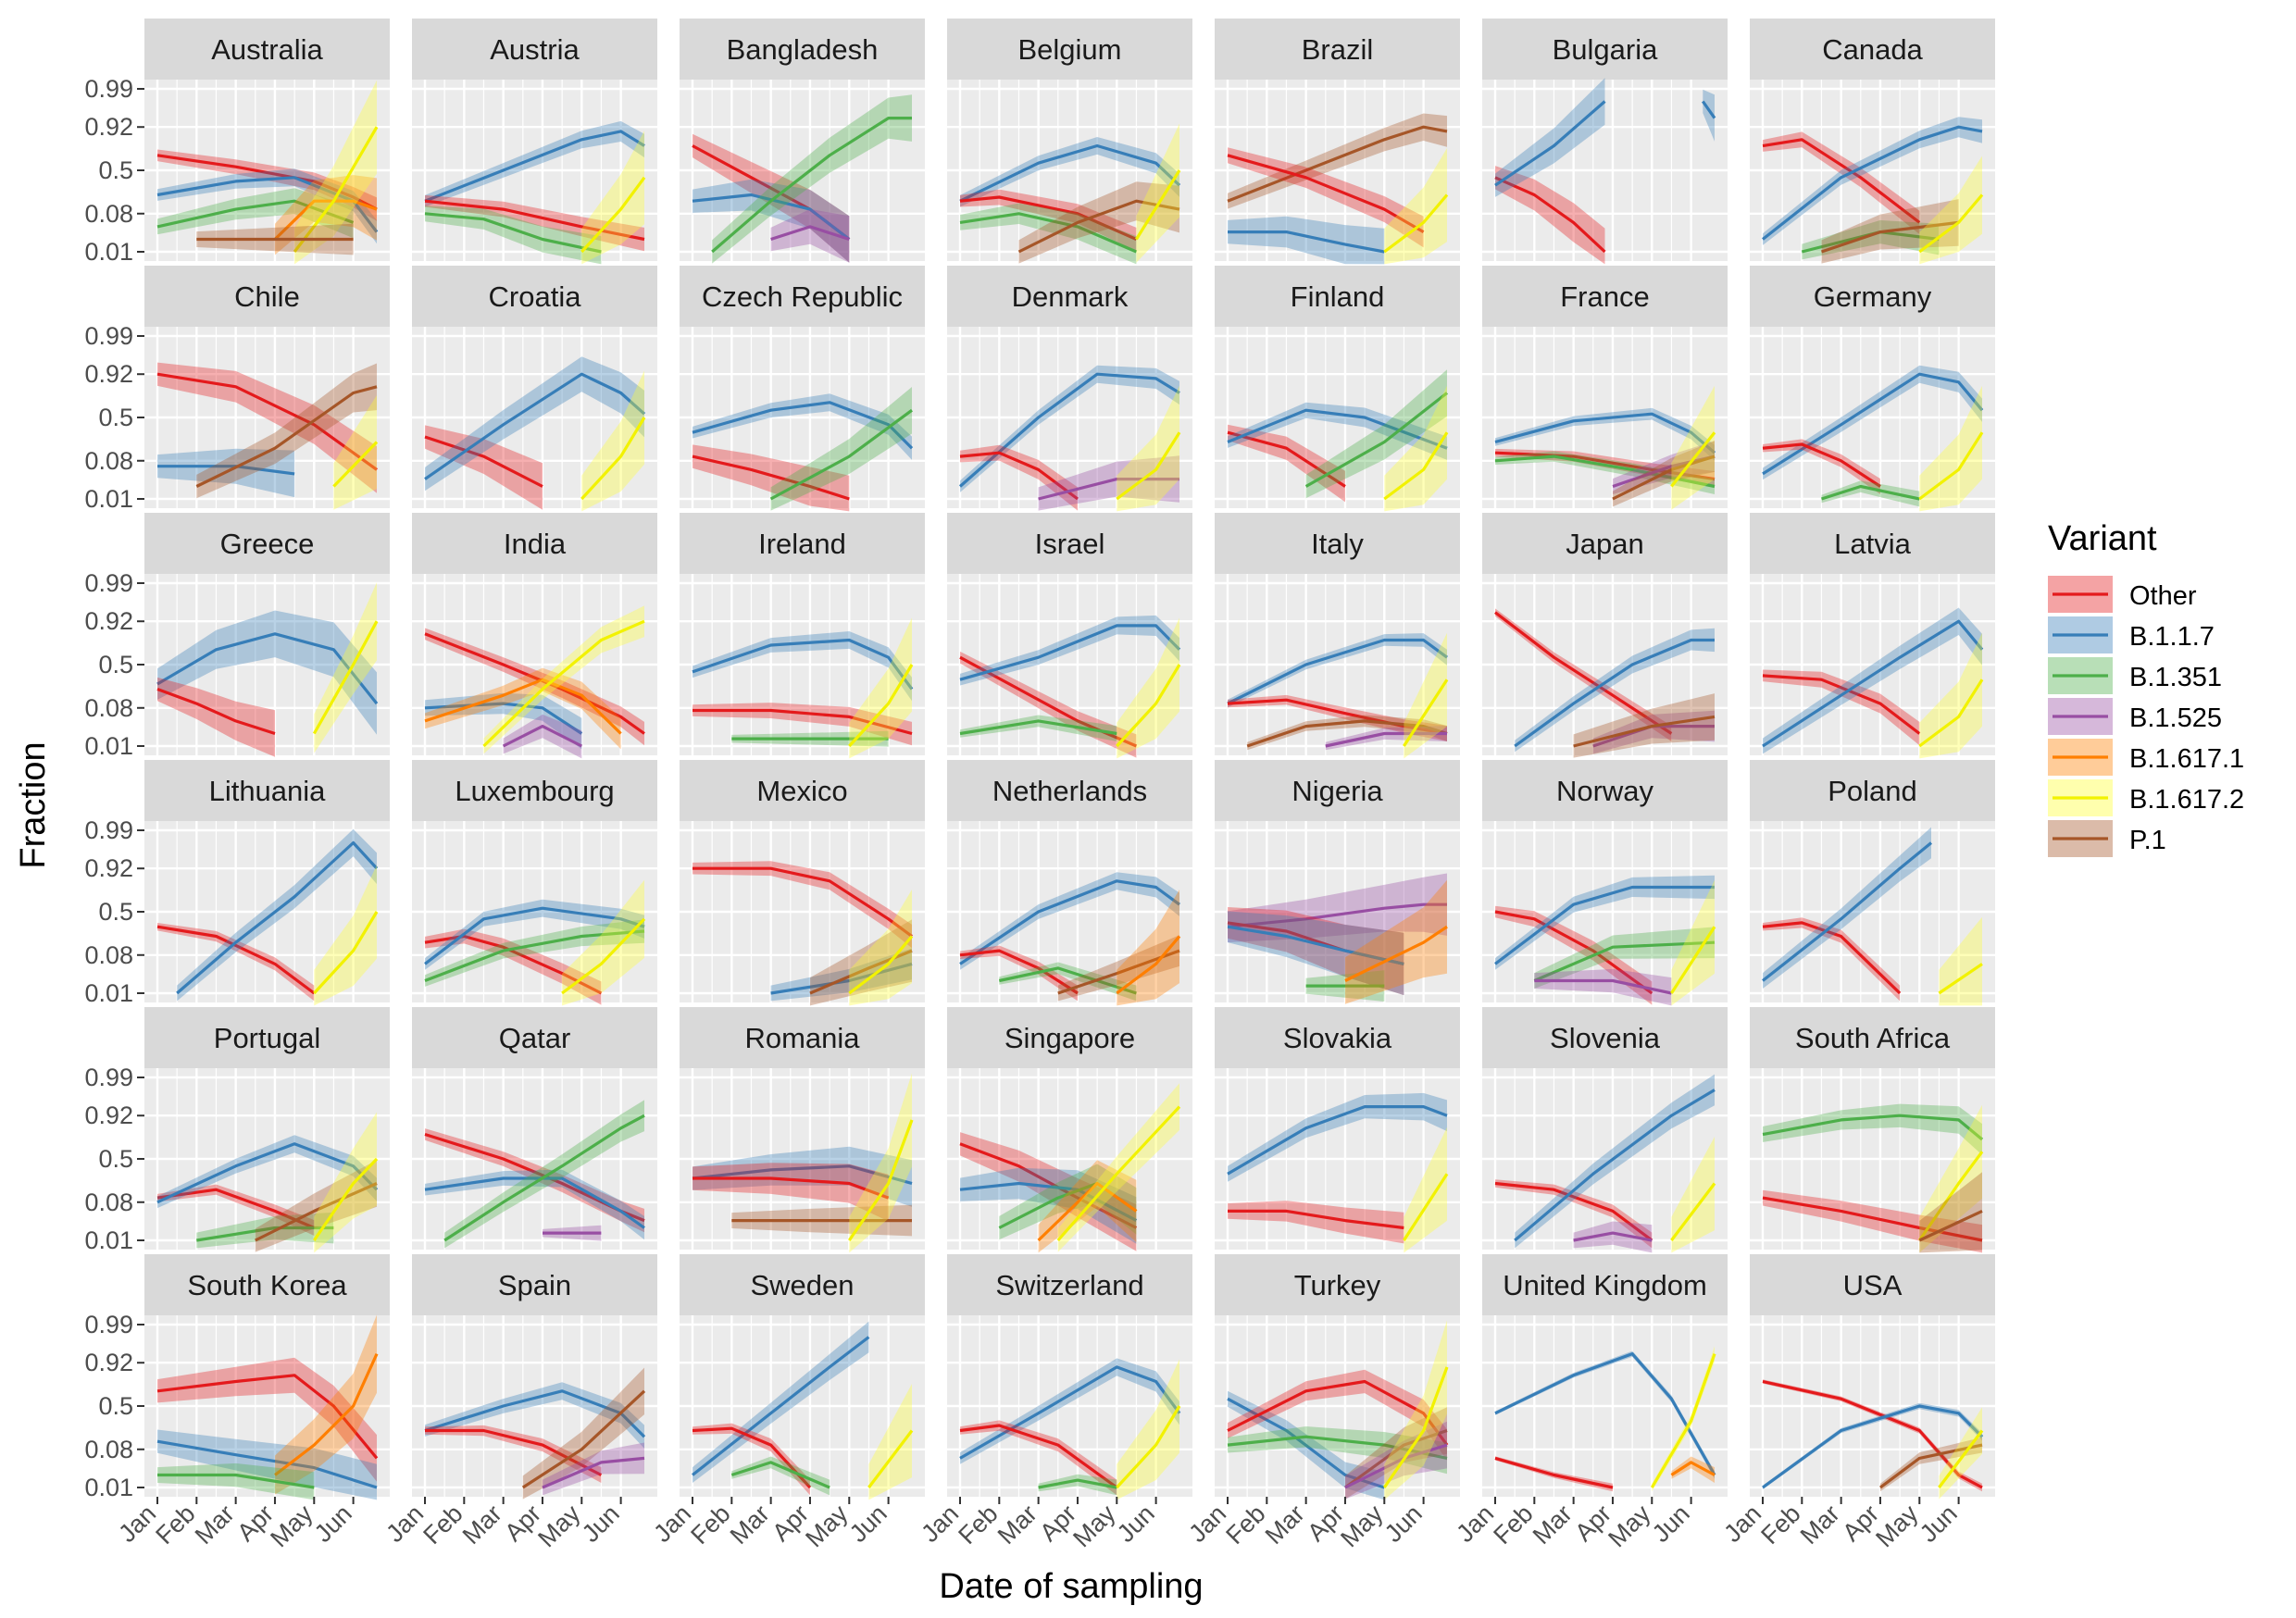 This screenshot has height=1618, width=2296. I want to click on panel: Lithuania 0.99 0.92 0.5 0.08 0.01, so click(237, 883).